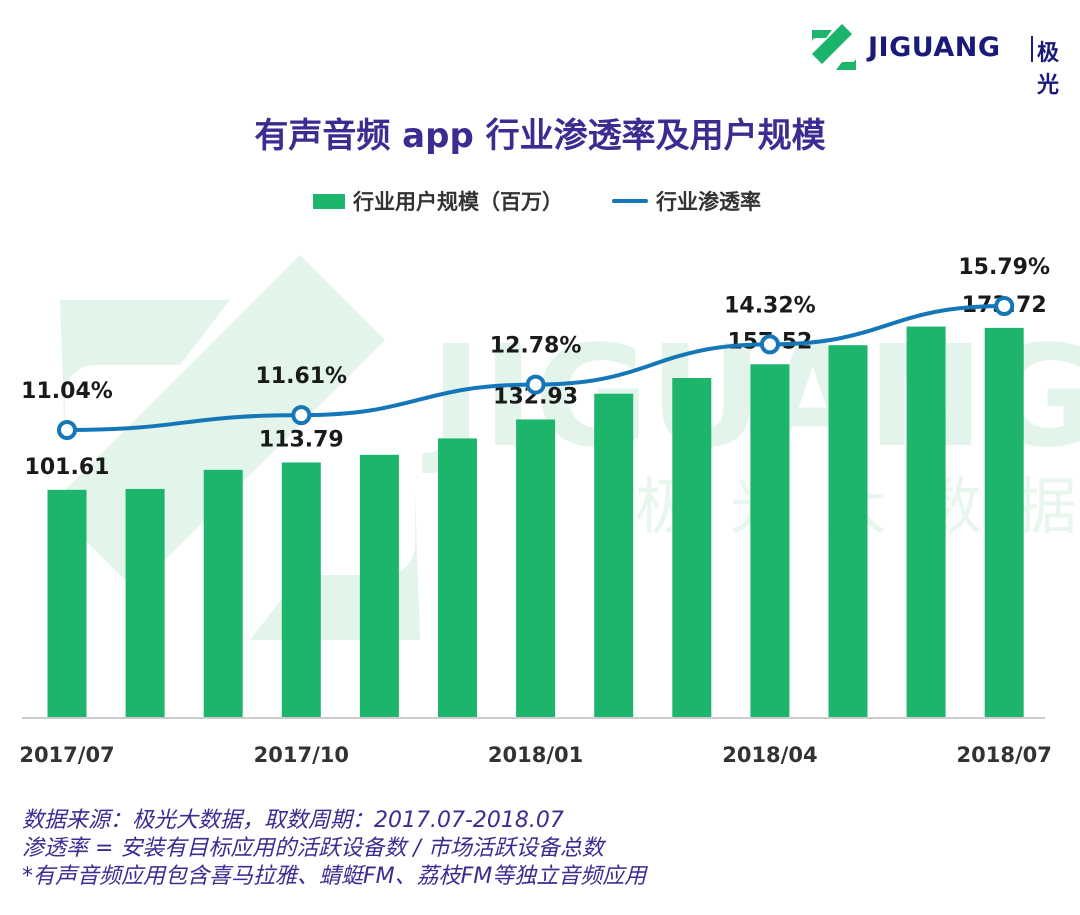 This screenshot has width=1080, height=915. Describe the element at coordinates (536, 346) in the screenshot. I see `line-value-label: 12.78%` at that location.